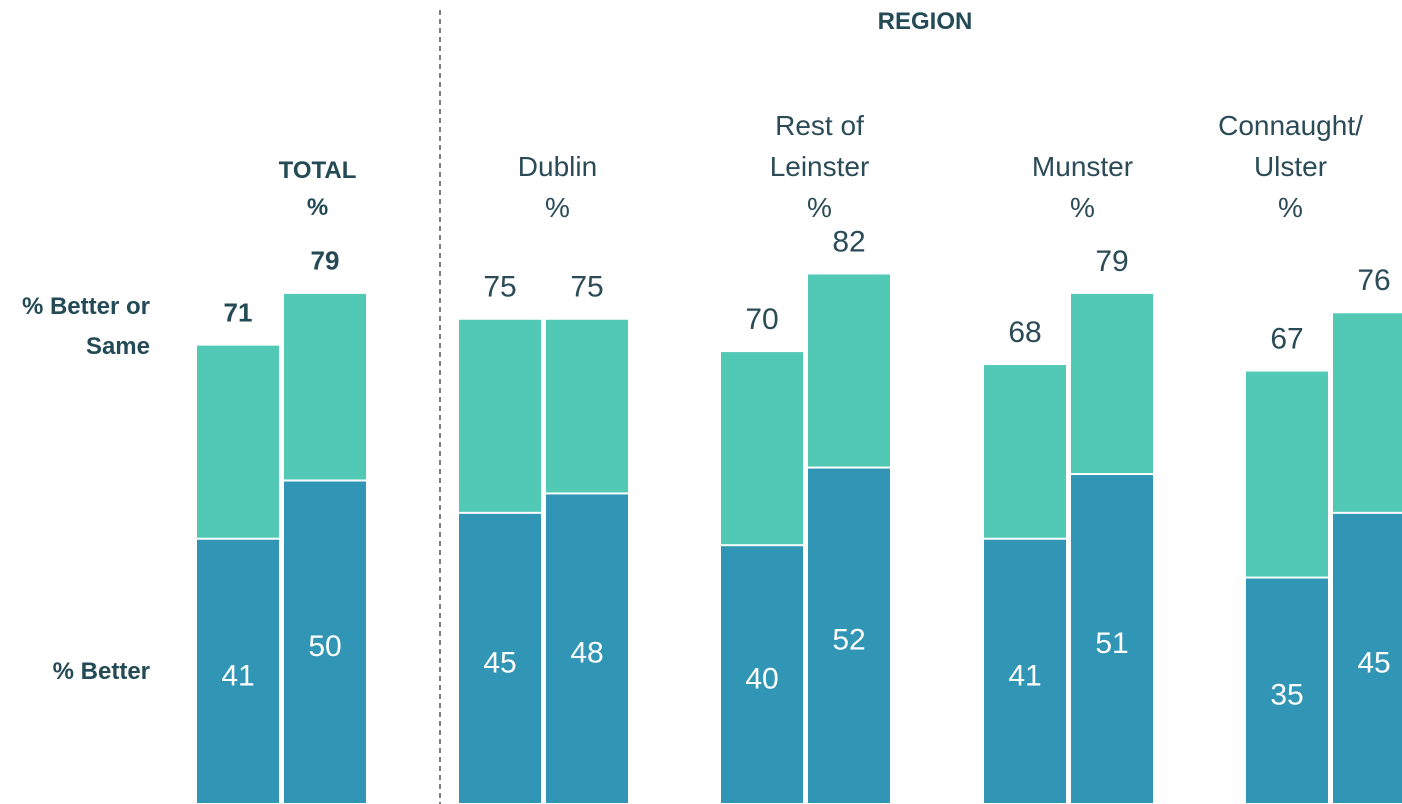  Describe the element at coordinates (925, 21) in the screenshot. I see `region-header: REGION` at that location.